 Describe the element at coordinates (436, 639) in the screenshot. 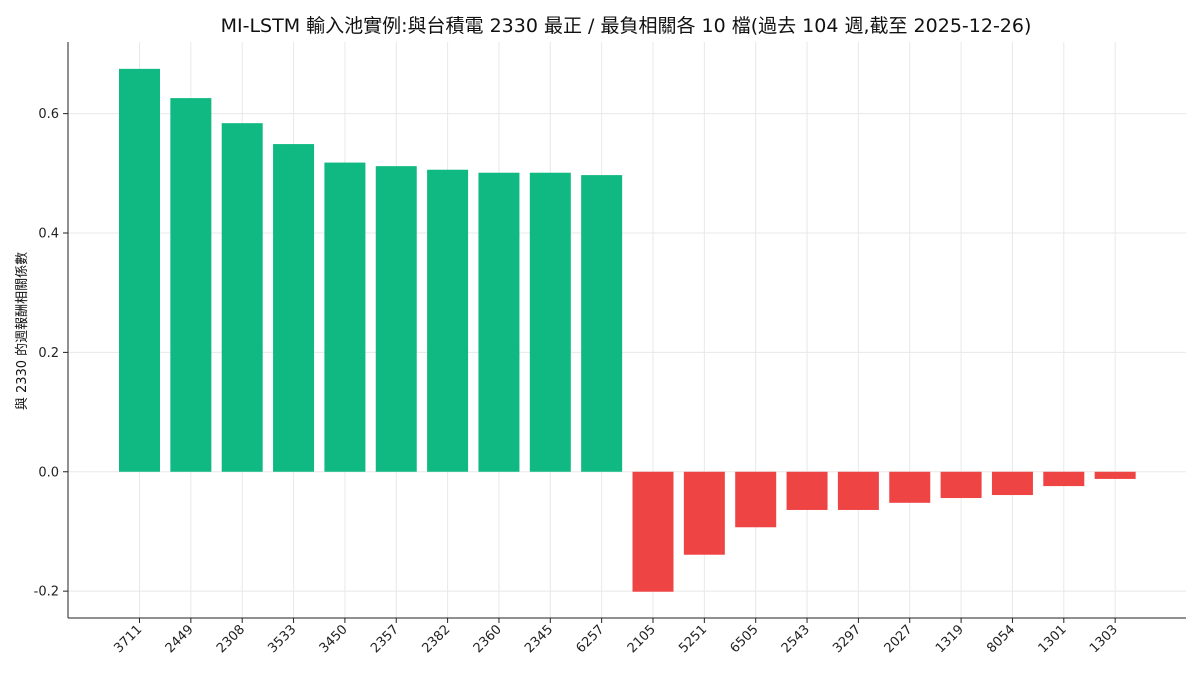

I see `x-tick-label: 2382` at that location.